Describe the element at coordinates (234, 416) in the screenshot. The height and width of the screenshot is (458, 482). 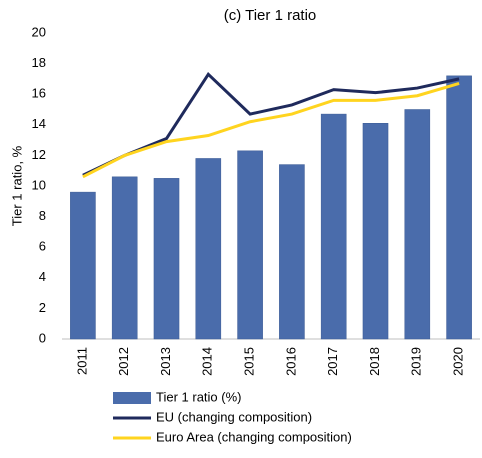
I see `legend-label: EU (changing composition)` at that location.